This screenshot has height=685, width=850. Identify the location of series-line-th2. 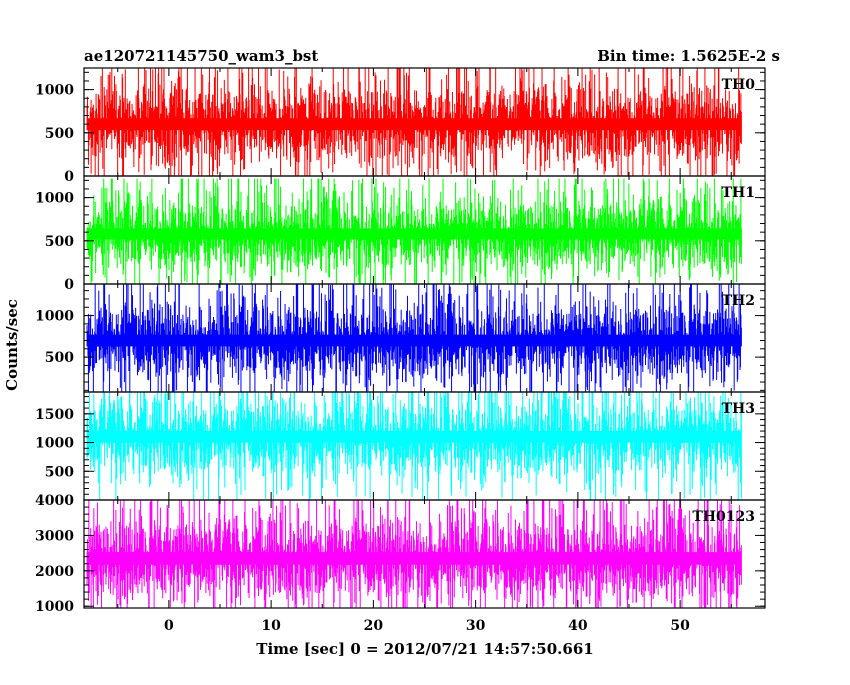
(414, 338).